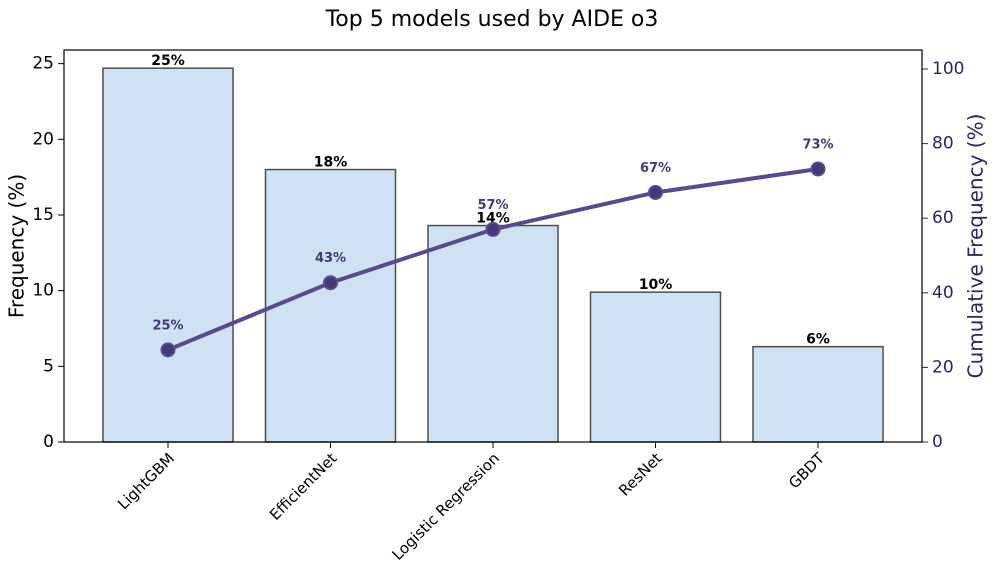 This screenshot has height=573, width=997. Describe the element at coordinates (446, 506) in the screenshot. I see `x-tick-label: Logistic Regression` at that location.